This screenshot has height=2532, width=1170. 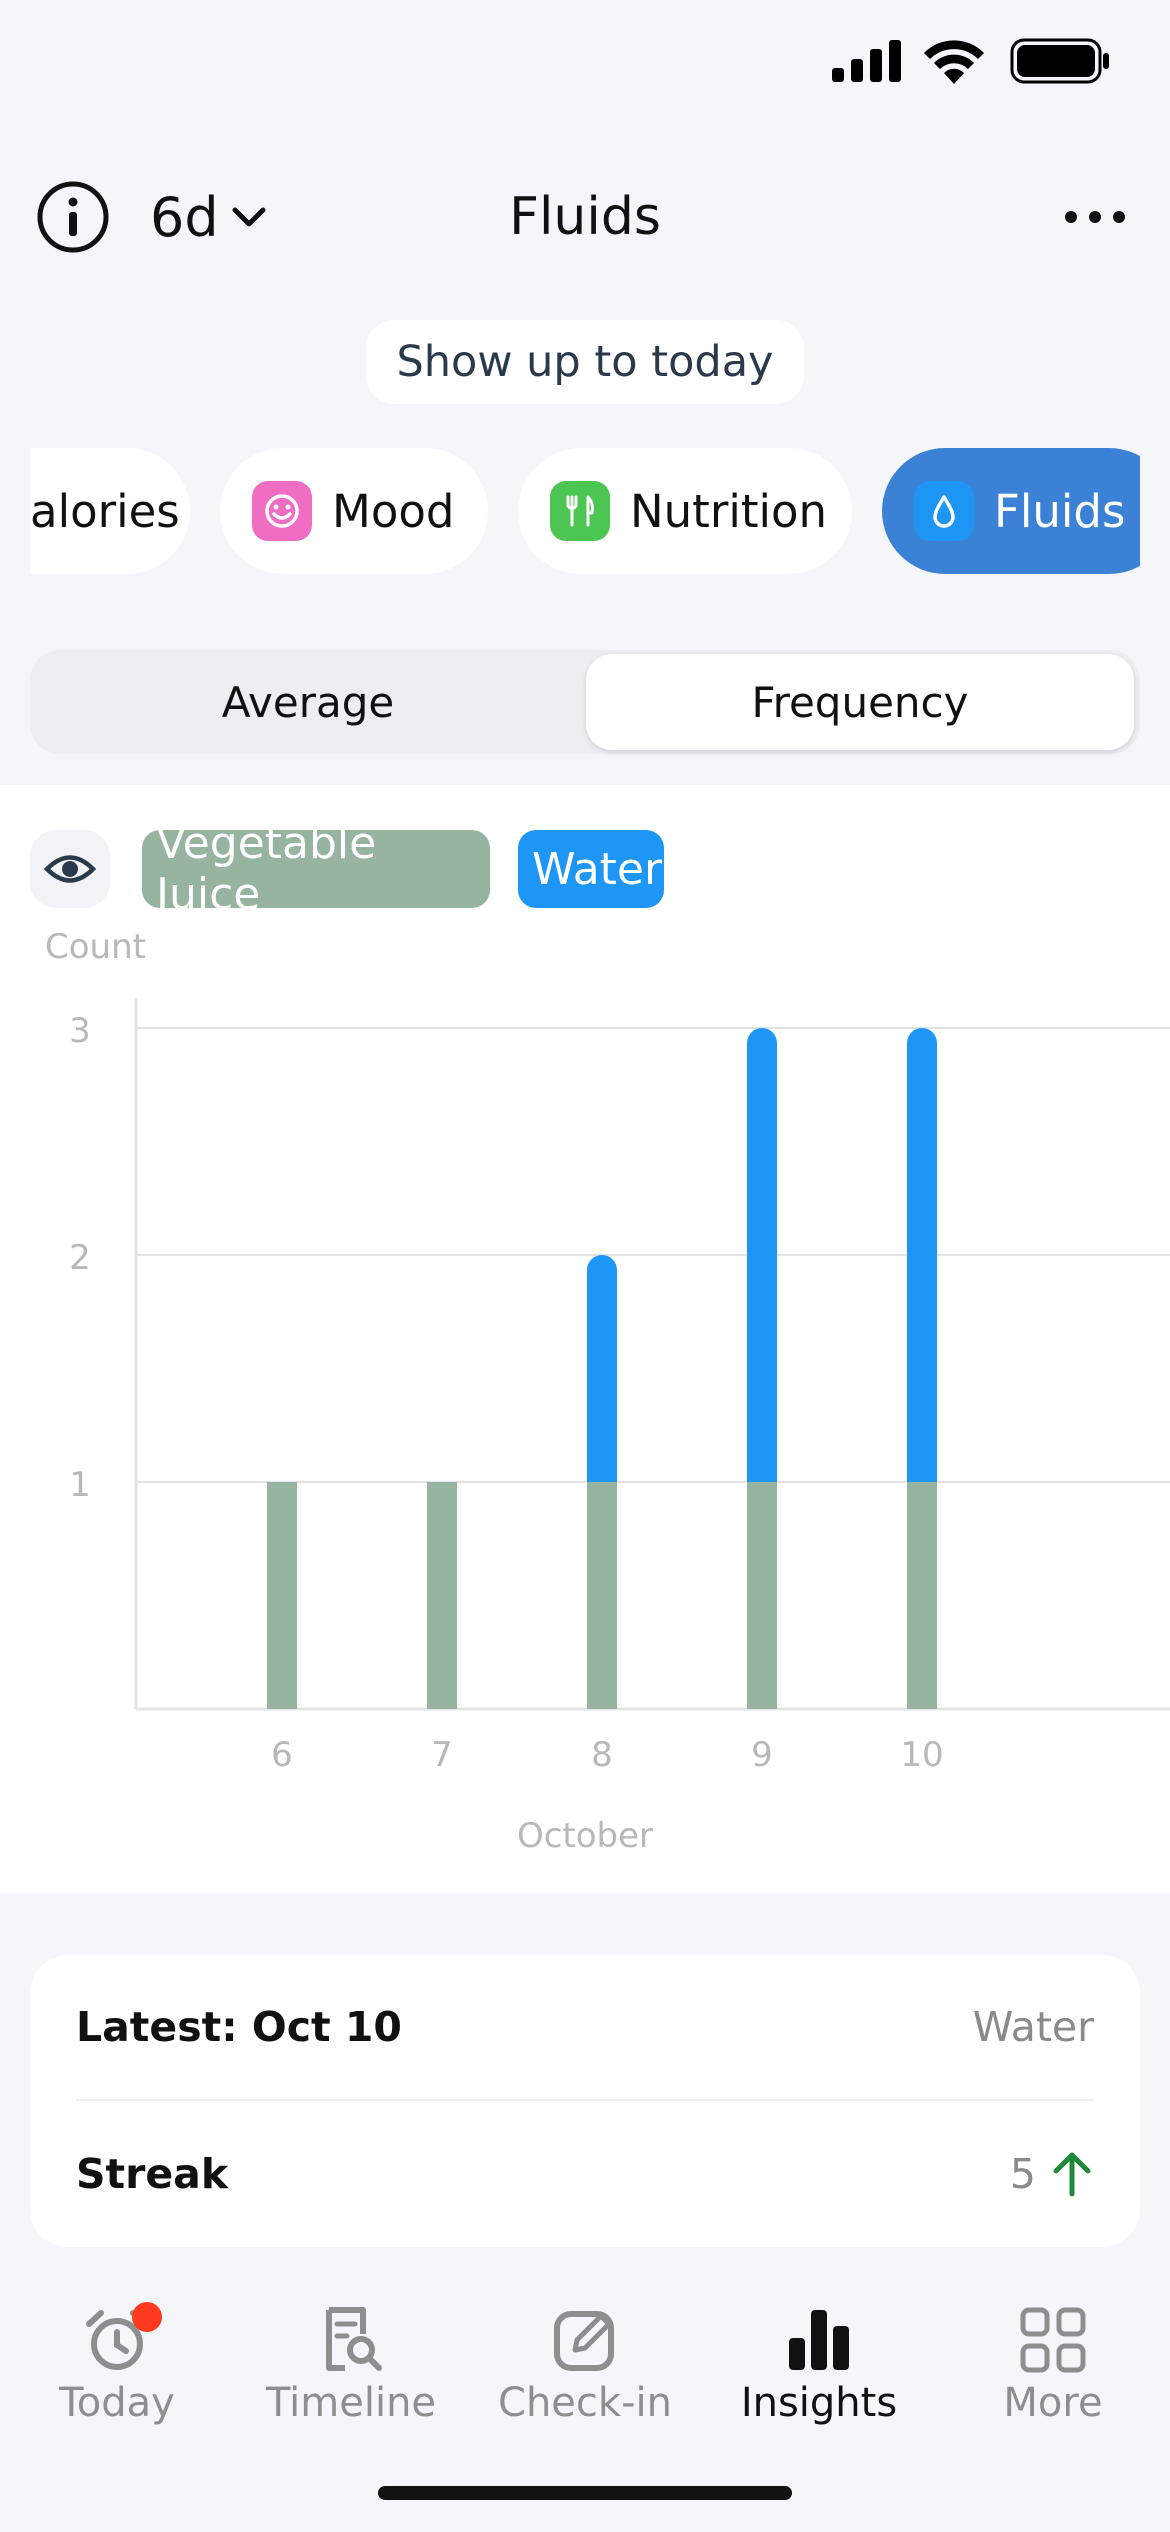 I want to click on info-icon, so click(x=73, y=217).